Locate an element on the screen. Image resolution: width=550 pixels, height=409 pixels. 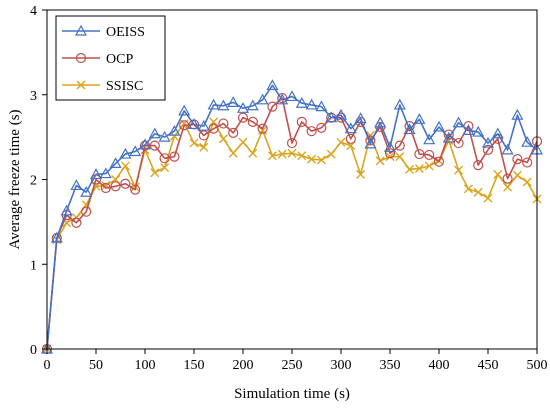
y-axis-label: Average freeze time (s) is located at coordinates (15, 179).